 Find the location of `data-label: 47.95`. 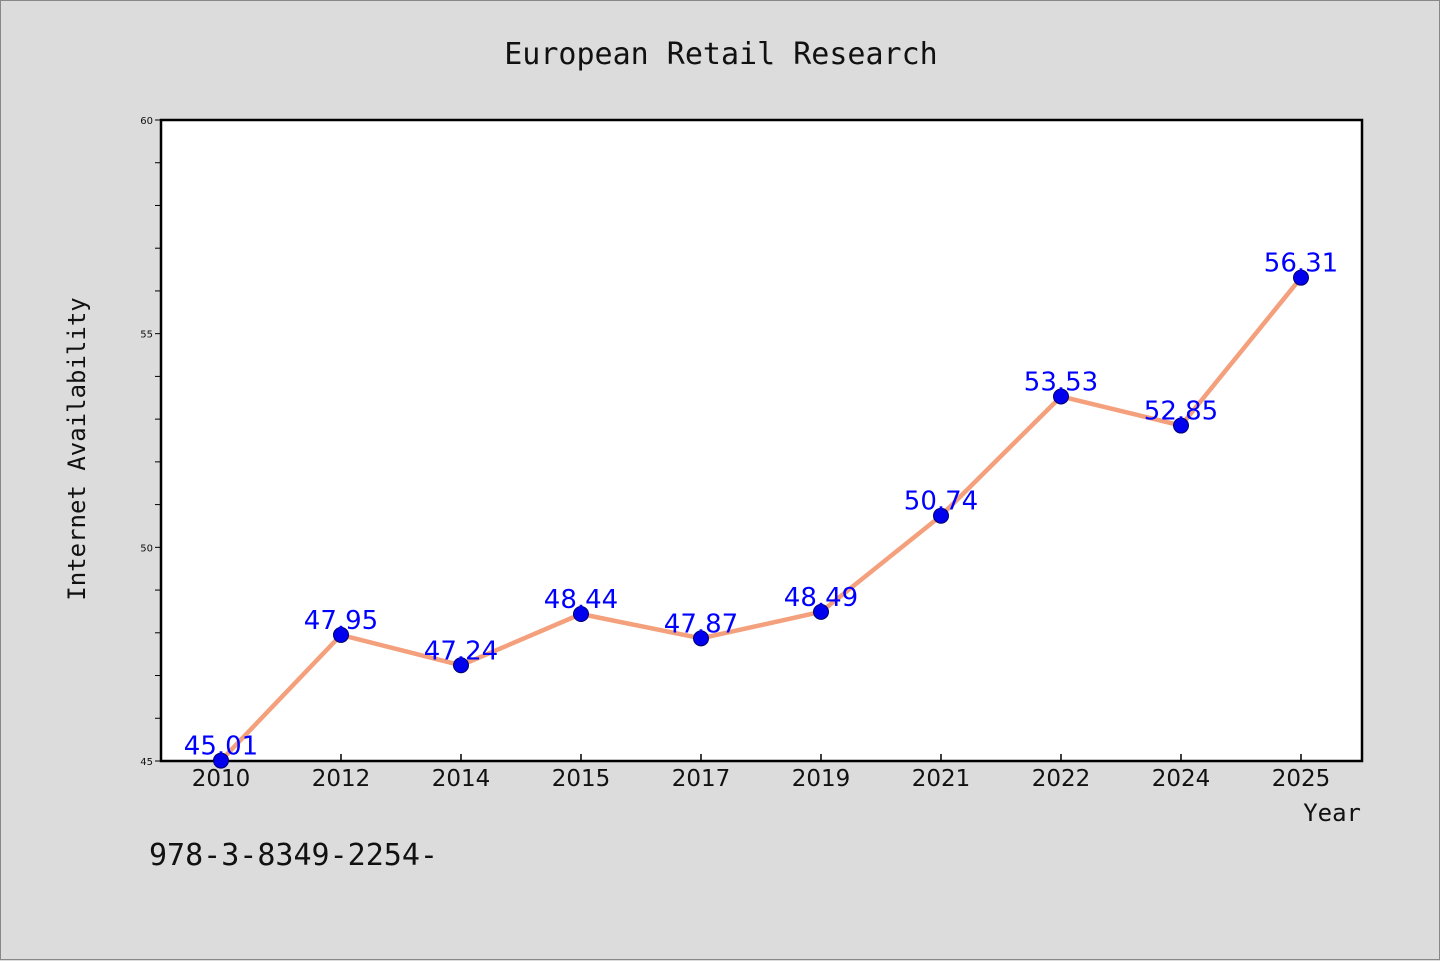

data-label: 47.95 is located at coordinates (341, 621).